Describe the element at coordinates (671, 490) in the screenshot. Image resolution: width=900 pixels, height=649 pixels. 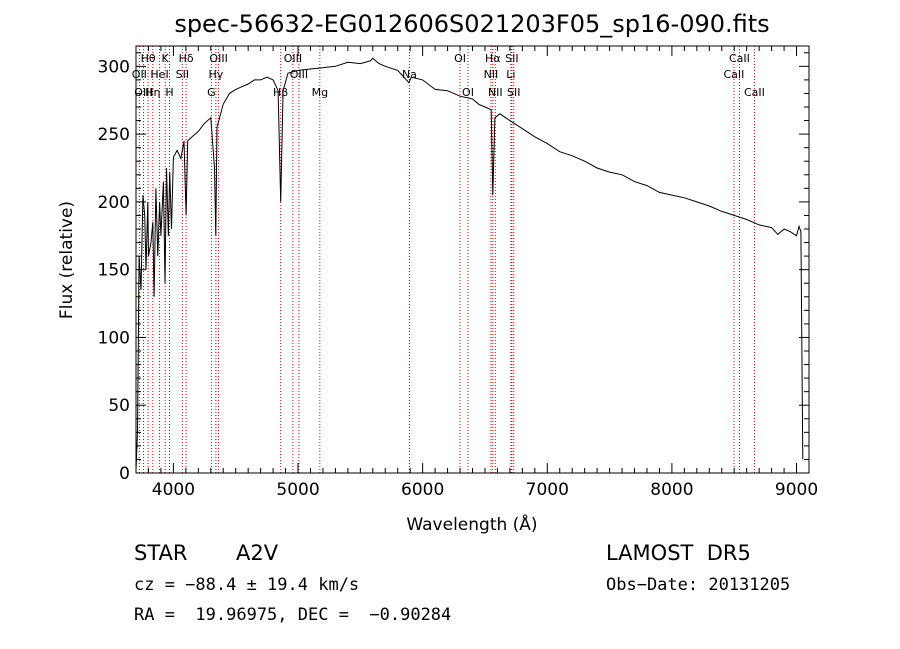
I see `x-tick-label: 8000` at that location.